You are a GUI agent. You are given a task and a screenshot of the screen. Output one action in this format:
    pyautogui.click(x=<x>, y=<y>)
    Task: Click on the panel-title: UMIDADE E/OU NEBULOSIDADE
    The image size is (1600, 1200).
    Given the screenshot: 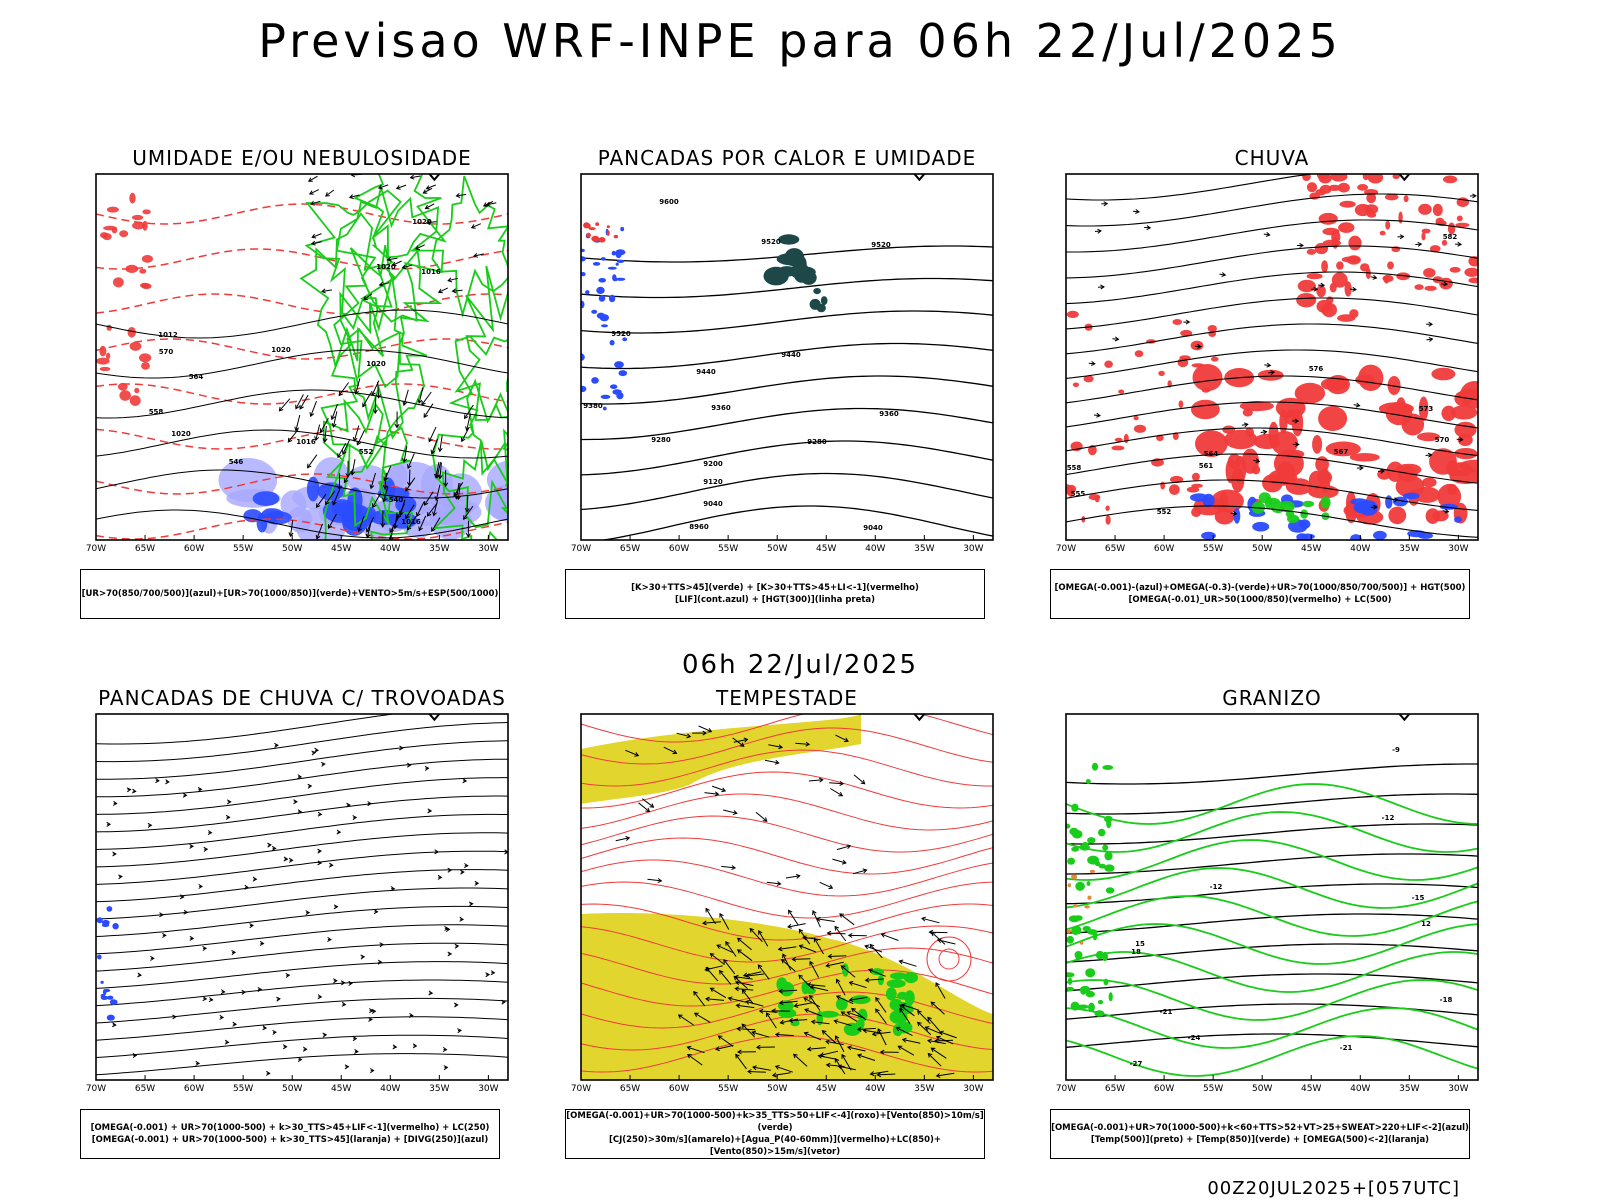 What is the action you would take?
    pyautogui.click(x=302, y=158)
    